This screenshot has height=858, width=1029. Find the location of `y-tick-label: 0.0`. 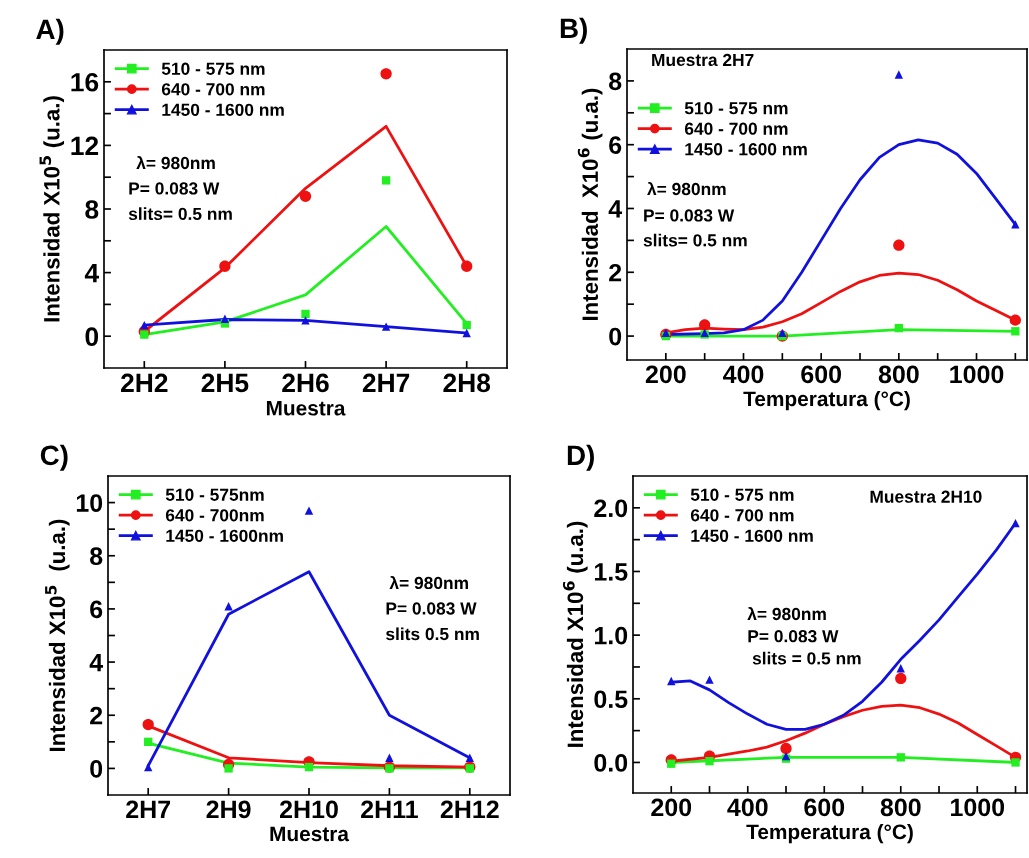

y-tick-label: 0.0 is located at coordinates (611, 763).